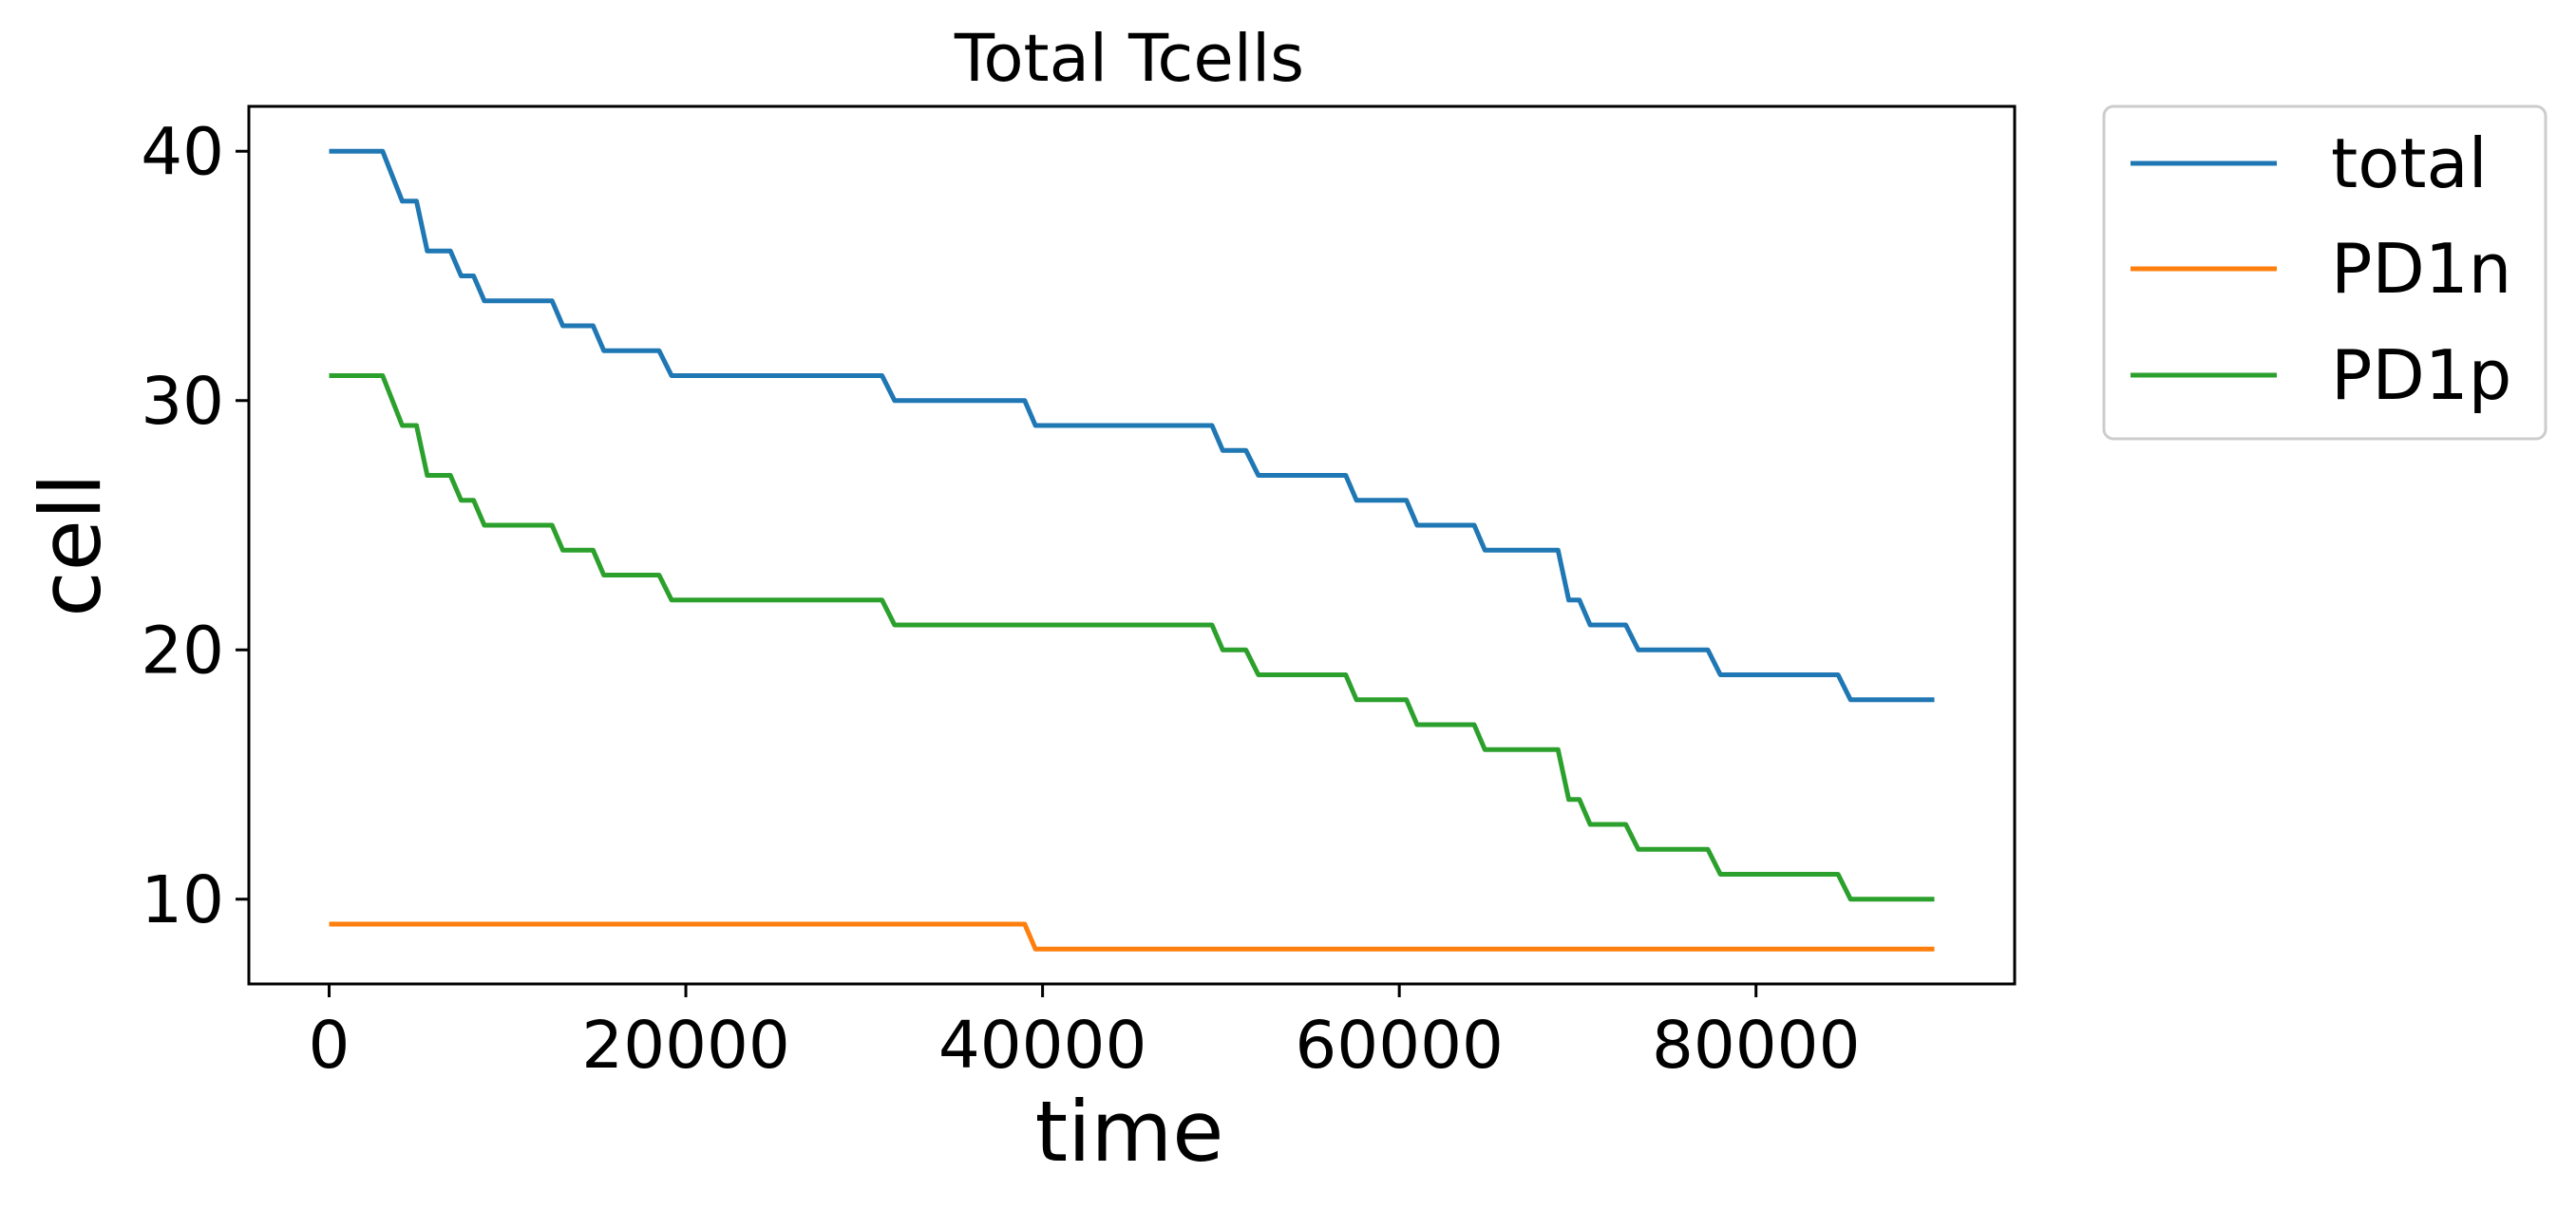 This screenshot has width=2576, height=1210. What do you see at coordinates (329, 1046) in the screenshot?
I see `x-tick-label: 0` at bounding box center [329, 1046].